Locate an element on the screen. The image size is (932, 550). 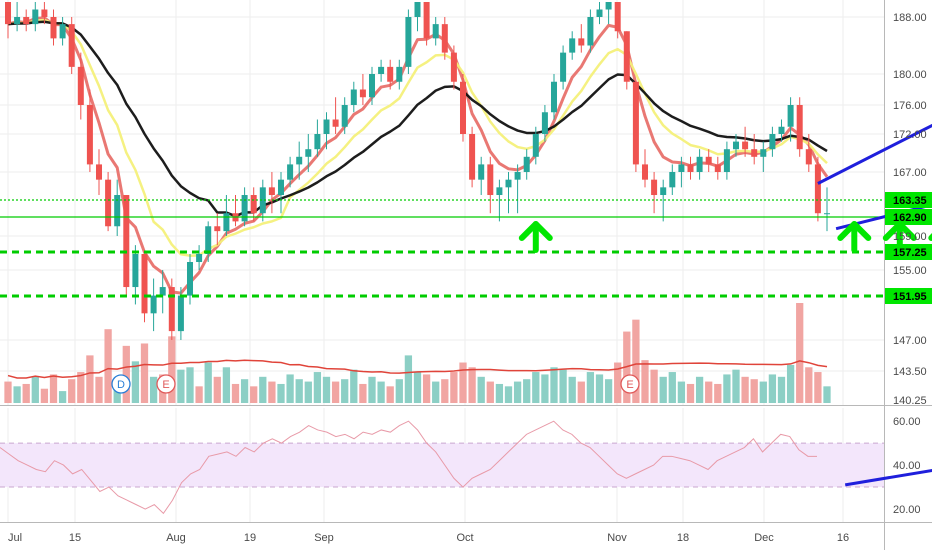
price-tag: 162.90 is located at coordinates (908, 217).